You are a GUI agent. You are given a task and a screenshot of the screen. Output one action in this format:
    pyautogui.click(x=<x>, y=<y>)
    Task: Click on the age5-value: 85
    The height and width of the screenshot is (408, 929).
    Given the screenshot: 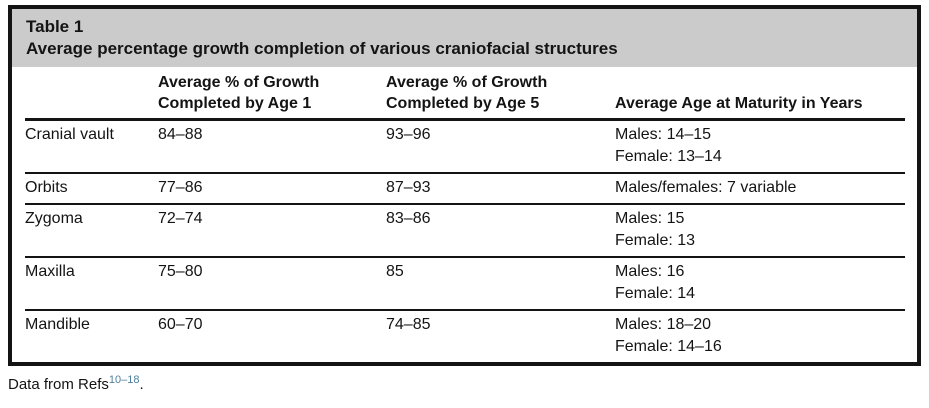 What is the action you would take?
    pyautogui.click(x=395, y=271)
    